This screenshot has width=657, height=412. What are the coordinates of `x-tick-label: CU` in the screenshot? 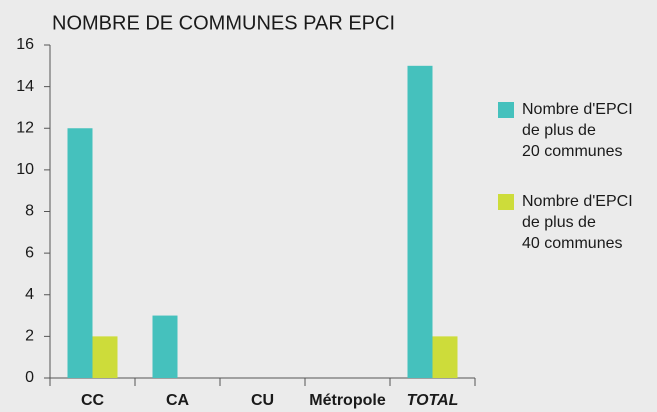 It's located at (262, 400).